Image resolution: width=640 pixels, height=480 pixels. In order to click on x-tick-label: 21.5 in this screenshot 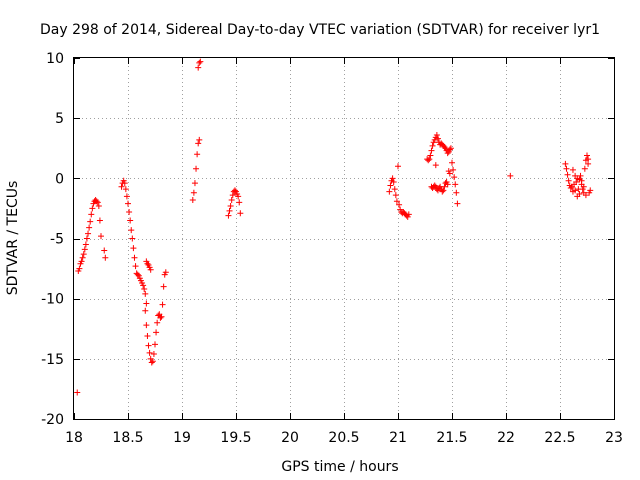, I will do `click(451, 438)`.